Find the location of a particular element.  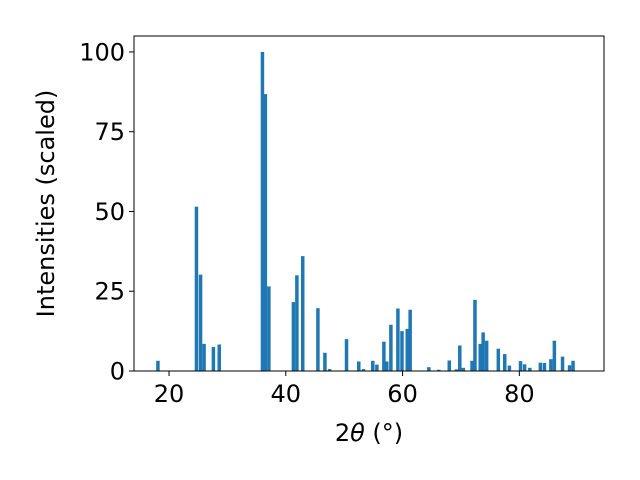

x-axis-label-suffix: (°) is located at coordinates (384, 433).